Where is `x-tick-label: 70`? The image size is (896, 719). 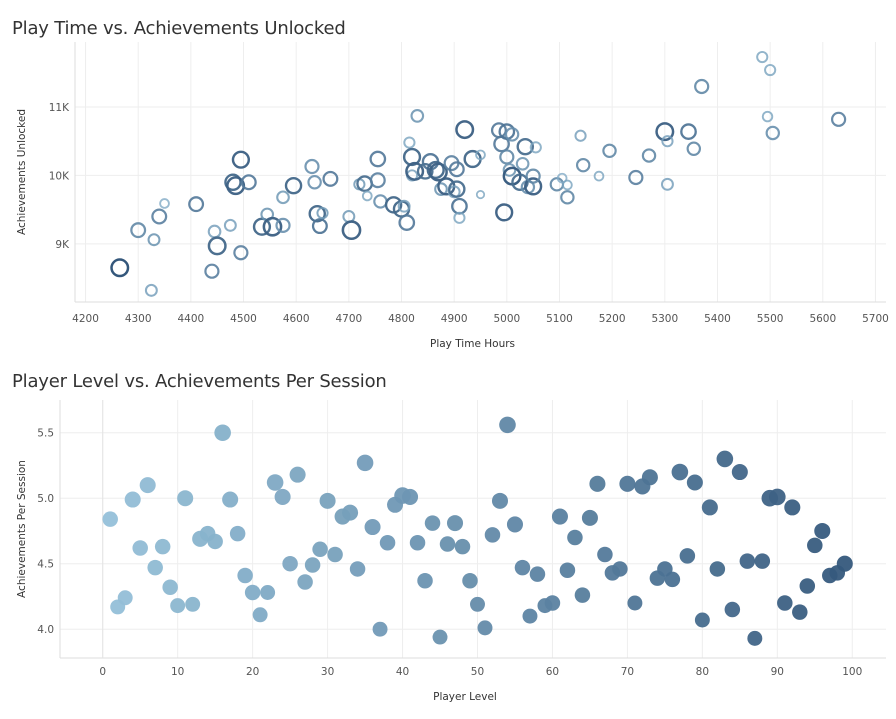
x-tick-label: 70 is located at coordinates (627, 672).